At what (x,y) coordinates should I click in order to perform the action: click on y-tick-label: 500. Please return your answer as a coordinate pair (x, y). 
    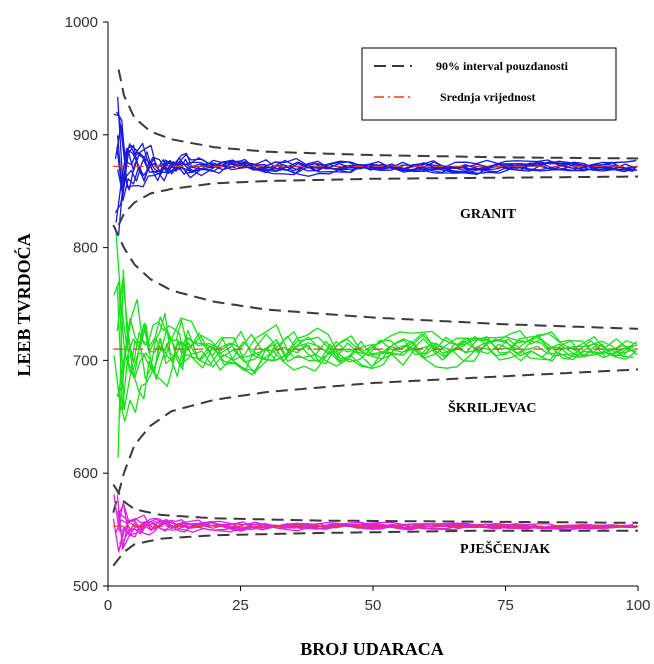
    Looking at the image, I should click on (85, 586).